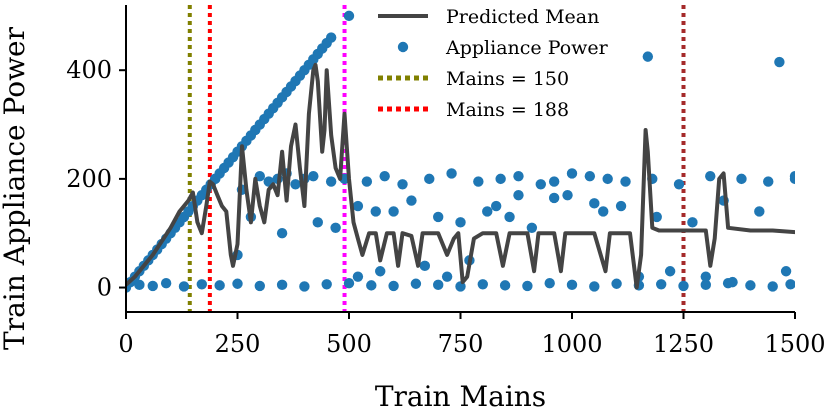  I want to click on x-tick-label: 1000, so click(571, 344).